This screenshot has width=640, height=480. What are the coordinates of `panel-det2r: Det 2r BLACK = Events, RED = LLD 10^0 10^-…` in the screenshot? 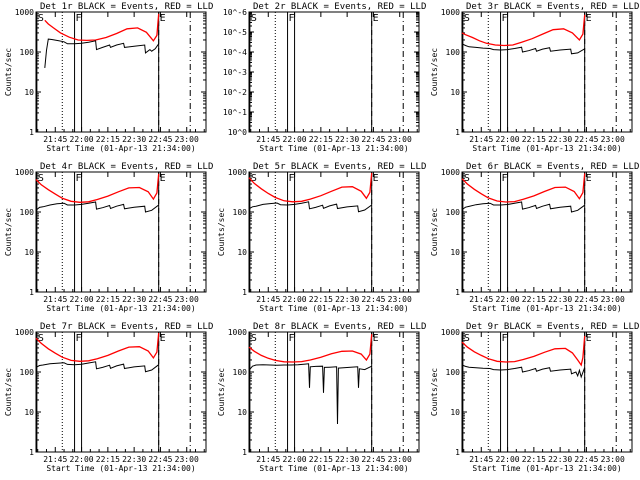 It's located at (324, 77).